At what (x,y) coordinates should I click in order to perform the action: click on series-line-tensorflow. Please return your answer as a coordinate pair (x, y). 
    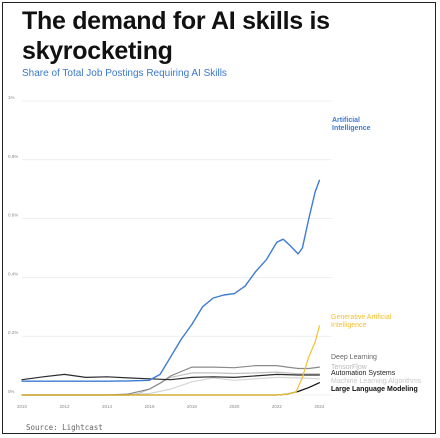
    Looking at the image, I should click on (170, 383).